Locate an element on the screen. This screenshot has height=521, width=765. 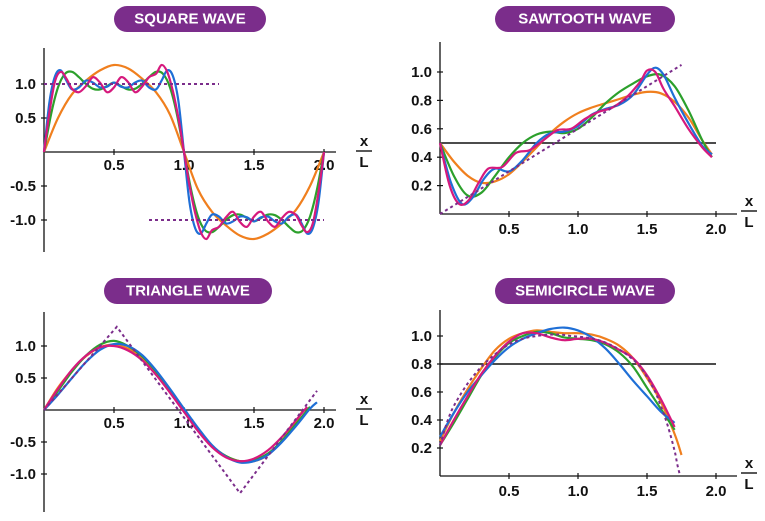
triangle-xlabel-den: L is located at coordinates (363, 420).